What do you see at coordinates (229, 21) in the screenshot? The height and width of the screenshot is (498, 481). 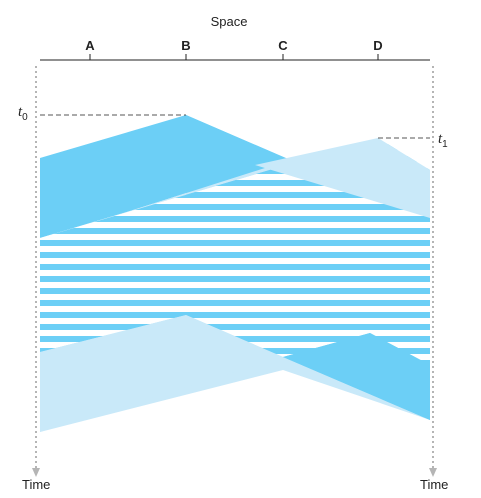 I see `space-title: Space` at bounding box center [229, 21].